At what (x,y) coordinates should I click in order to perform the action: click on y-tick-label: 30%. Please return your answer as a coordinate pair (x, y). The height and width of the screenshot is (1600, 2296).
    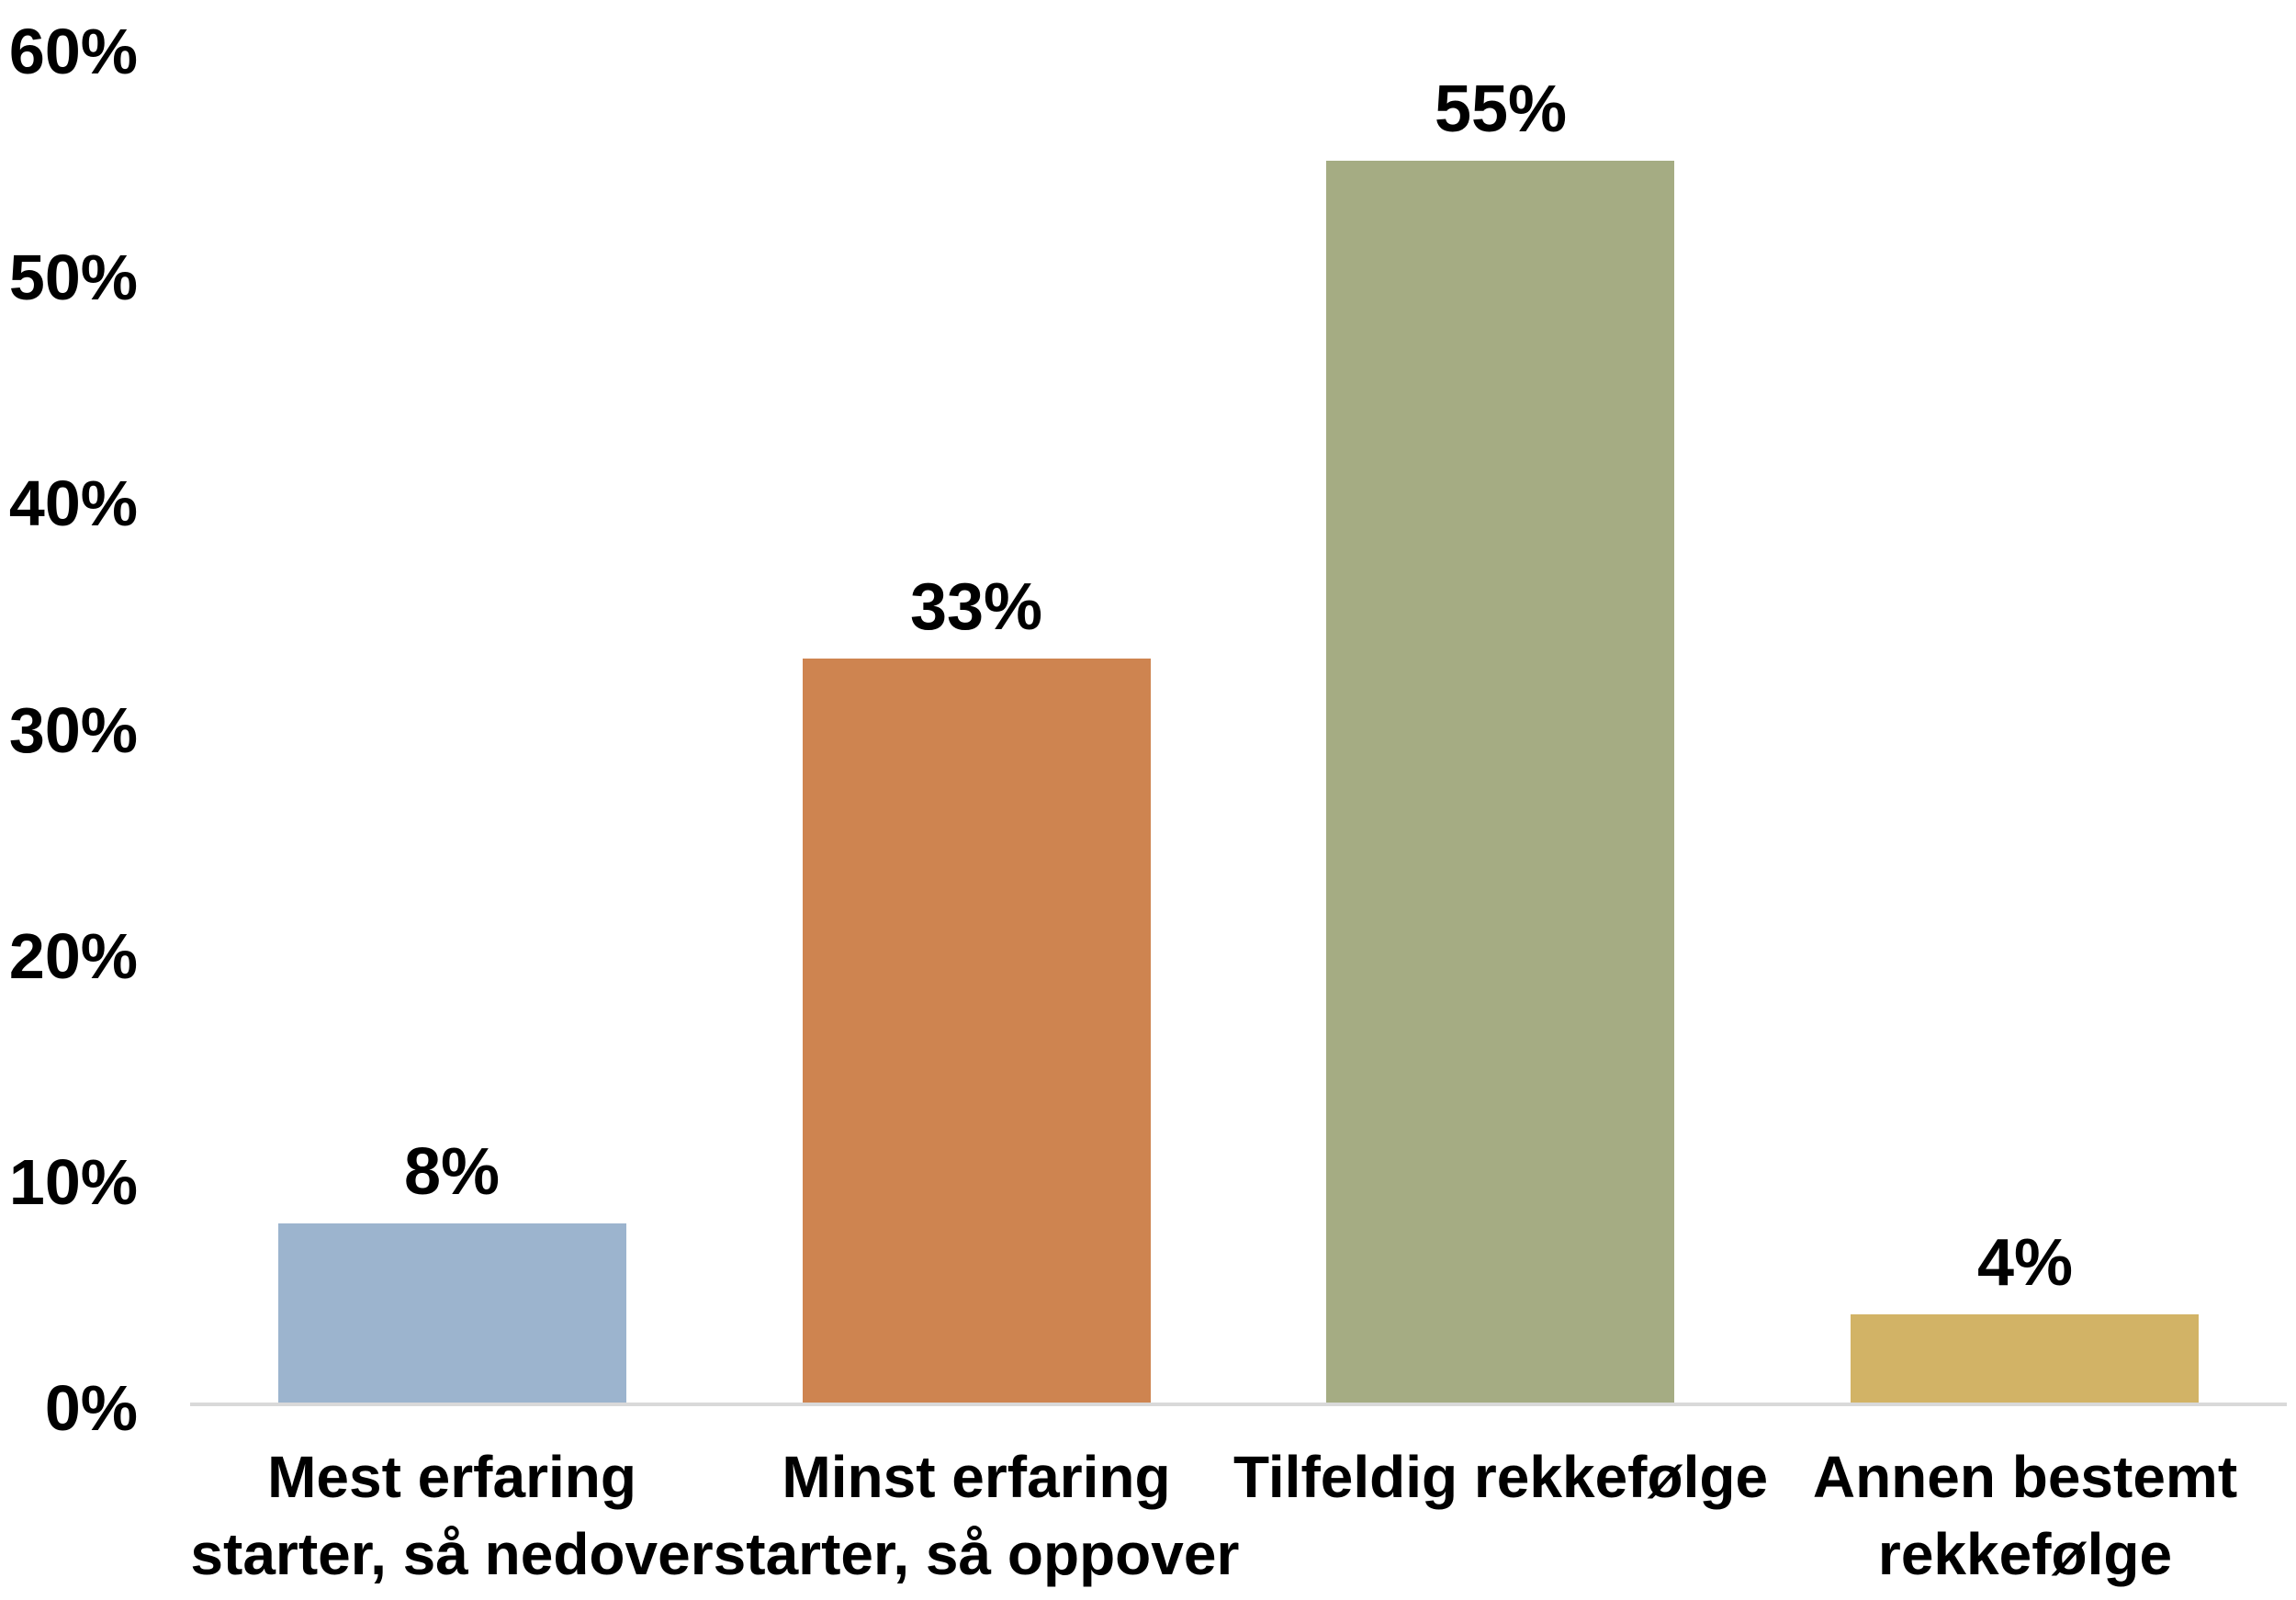
    Looking at the image, I should click on (73, 730).